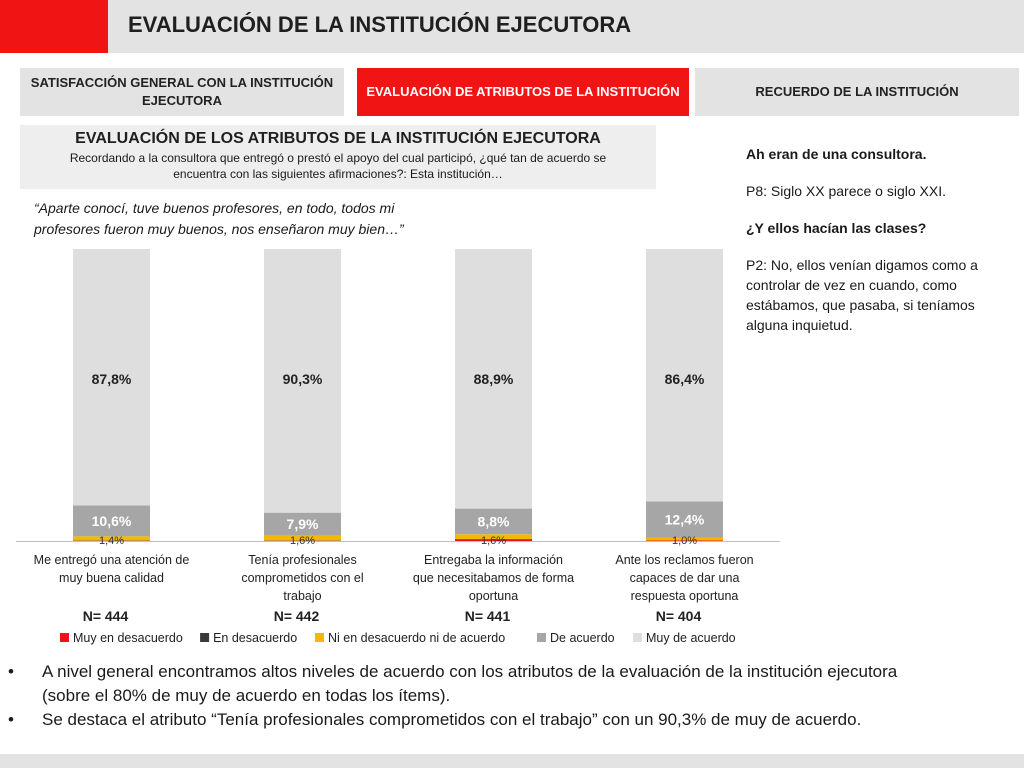  I want to click on data-label: 88,9%, so click(494, 379).